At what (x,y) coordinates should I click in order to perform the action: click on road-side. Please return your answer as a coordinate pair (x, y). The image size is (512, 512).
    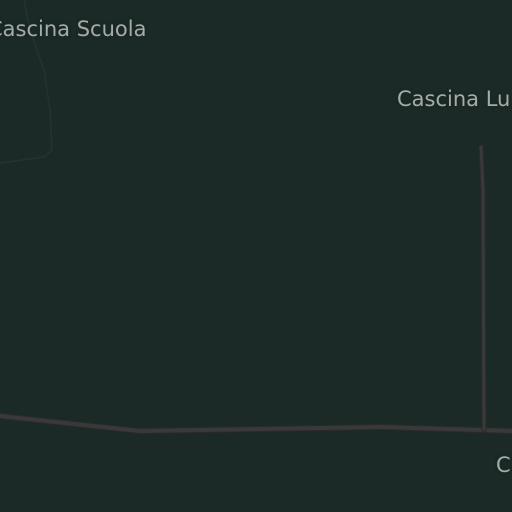
    Looking at the image, I should click on (482, 288).